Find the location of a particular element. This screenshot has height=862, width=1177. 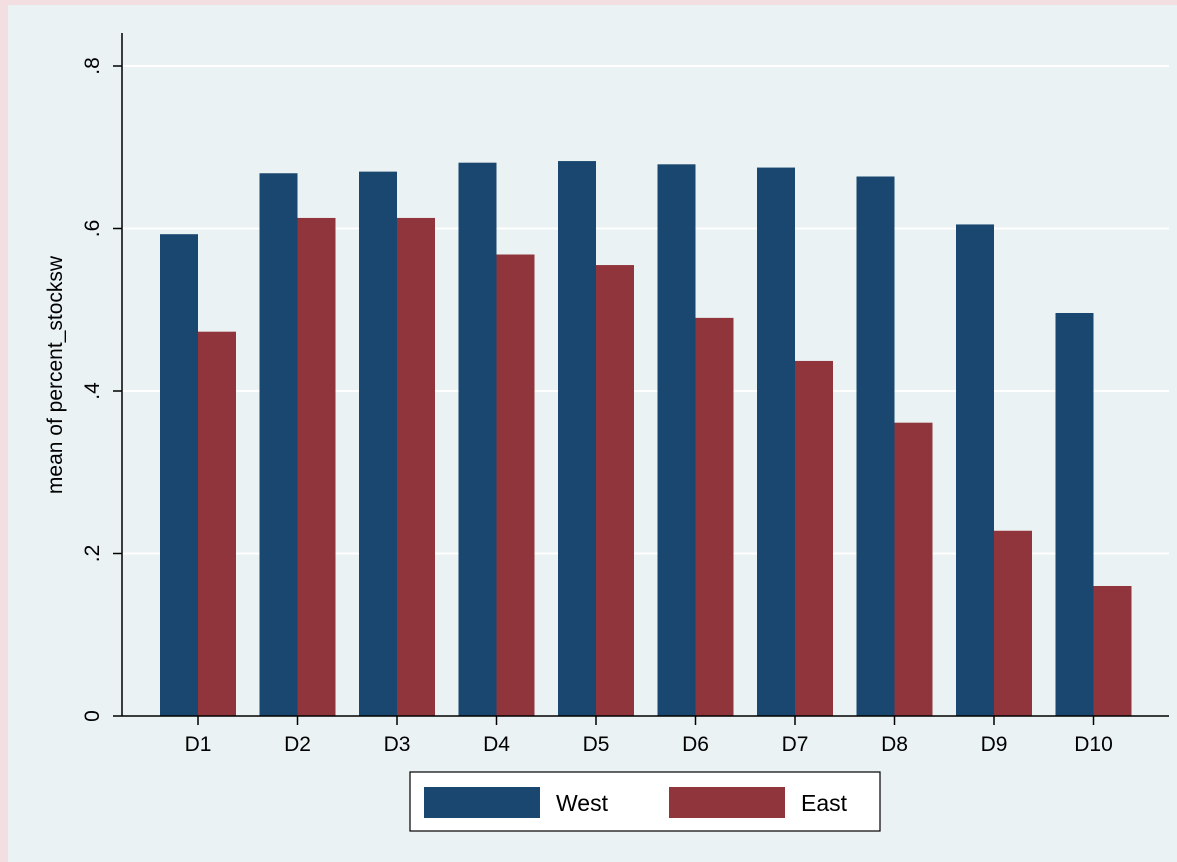

bar-east-d6 is located at coordinates (714, 516).